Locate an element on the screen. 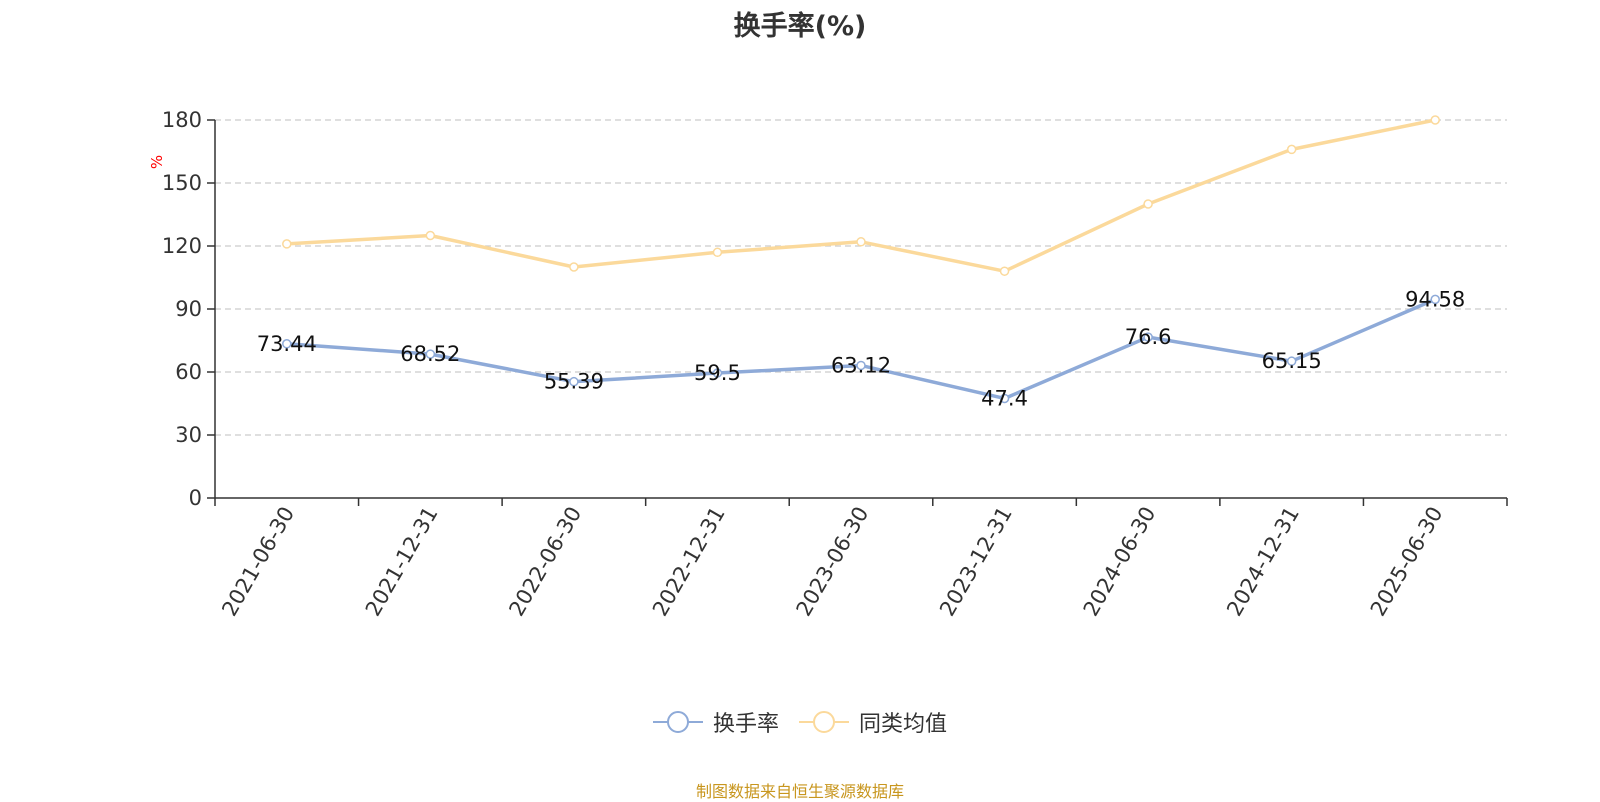 The height and width of the screenshot is (802, 1600). data-label: 65.15 is located at coordinates (1292, 361).